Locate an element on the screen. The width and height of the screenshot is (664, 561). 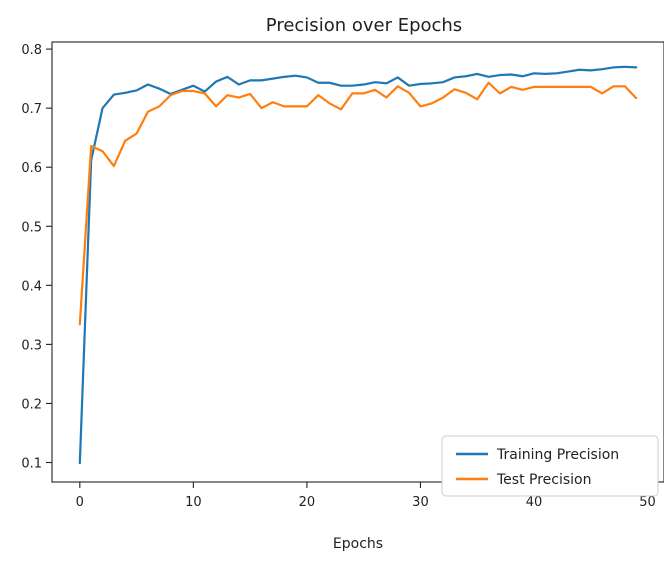
chart-title: Precision over Epochs is located at coordinates (364, 25).